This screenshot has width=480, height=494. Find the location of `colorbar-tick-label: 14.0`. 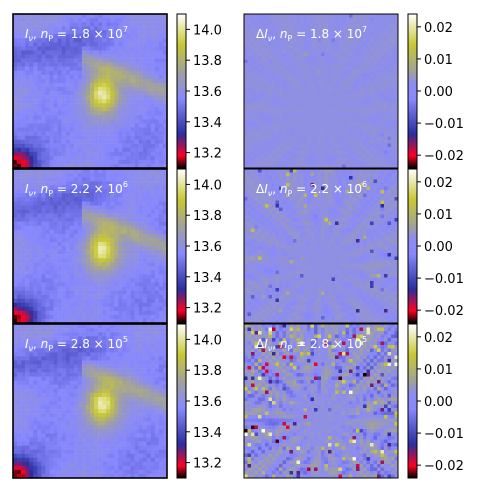

colorbar-tick-label: 14.0 is located at coordinates (207, 185).